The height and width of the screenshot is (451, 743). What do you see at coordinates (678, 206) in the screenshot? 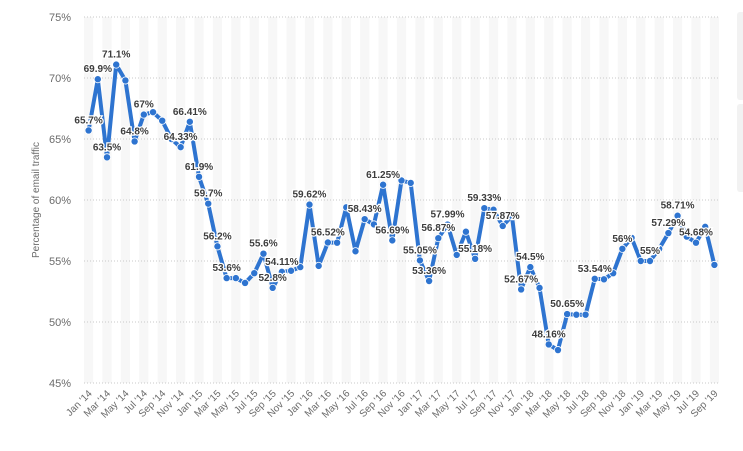
I see `data-label: 58.71%` at bounding box center [678, 206].